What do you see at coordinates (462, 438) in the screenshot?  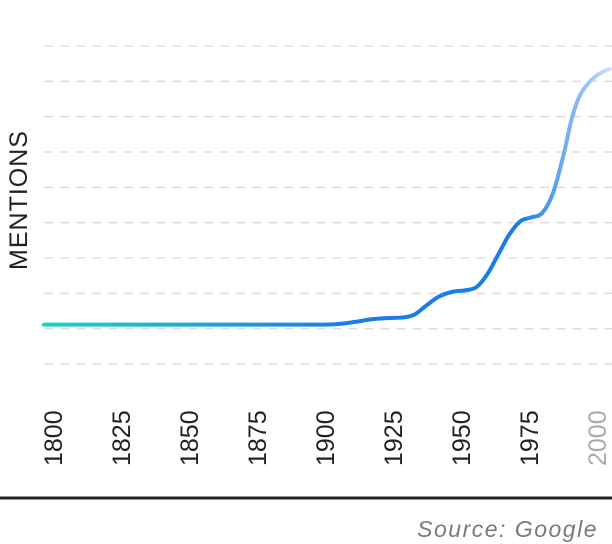 I see `x-tick-label: 1950` at bounding box center [462, 438].